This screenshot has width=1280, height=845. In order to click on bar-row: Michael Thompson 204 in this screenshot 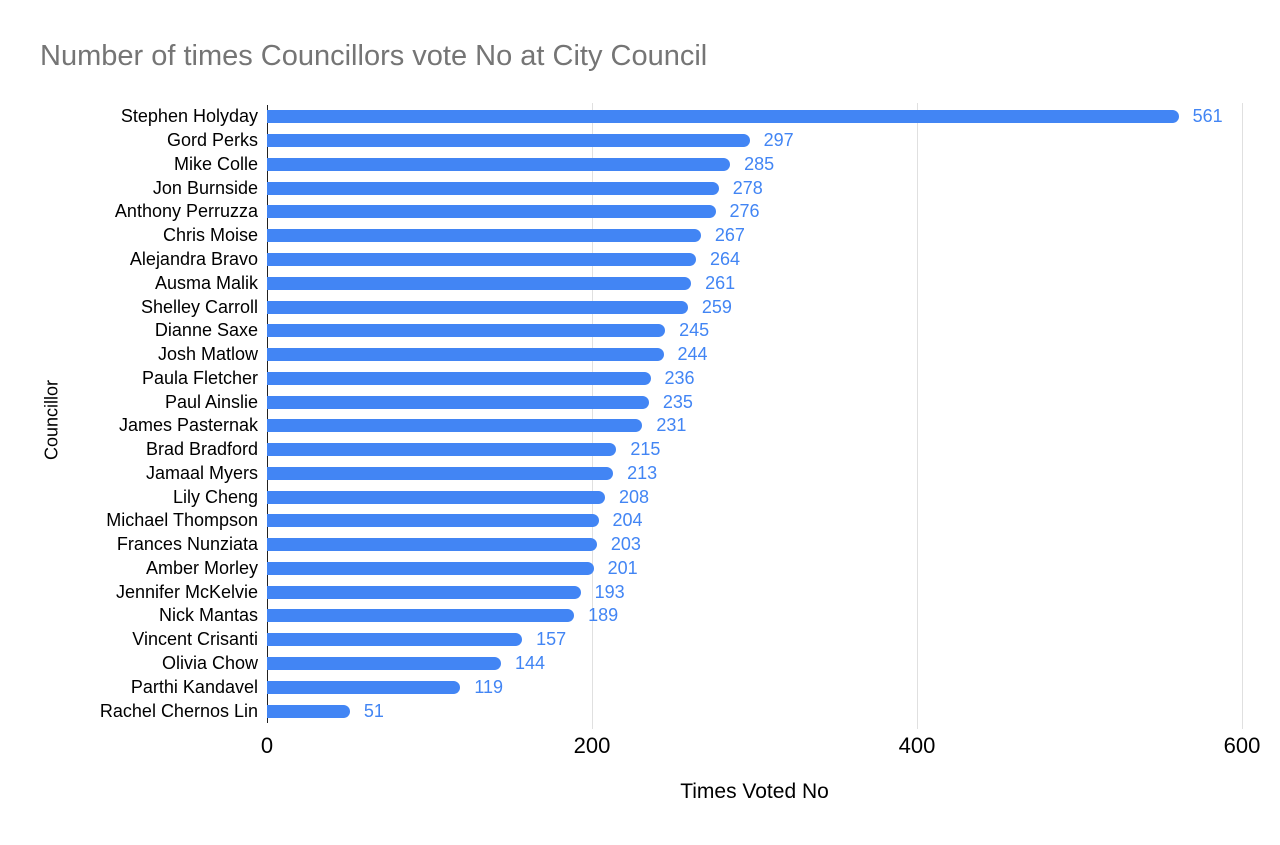, I will do `click(640, 521)`.